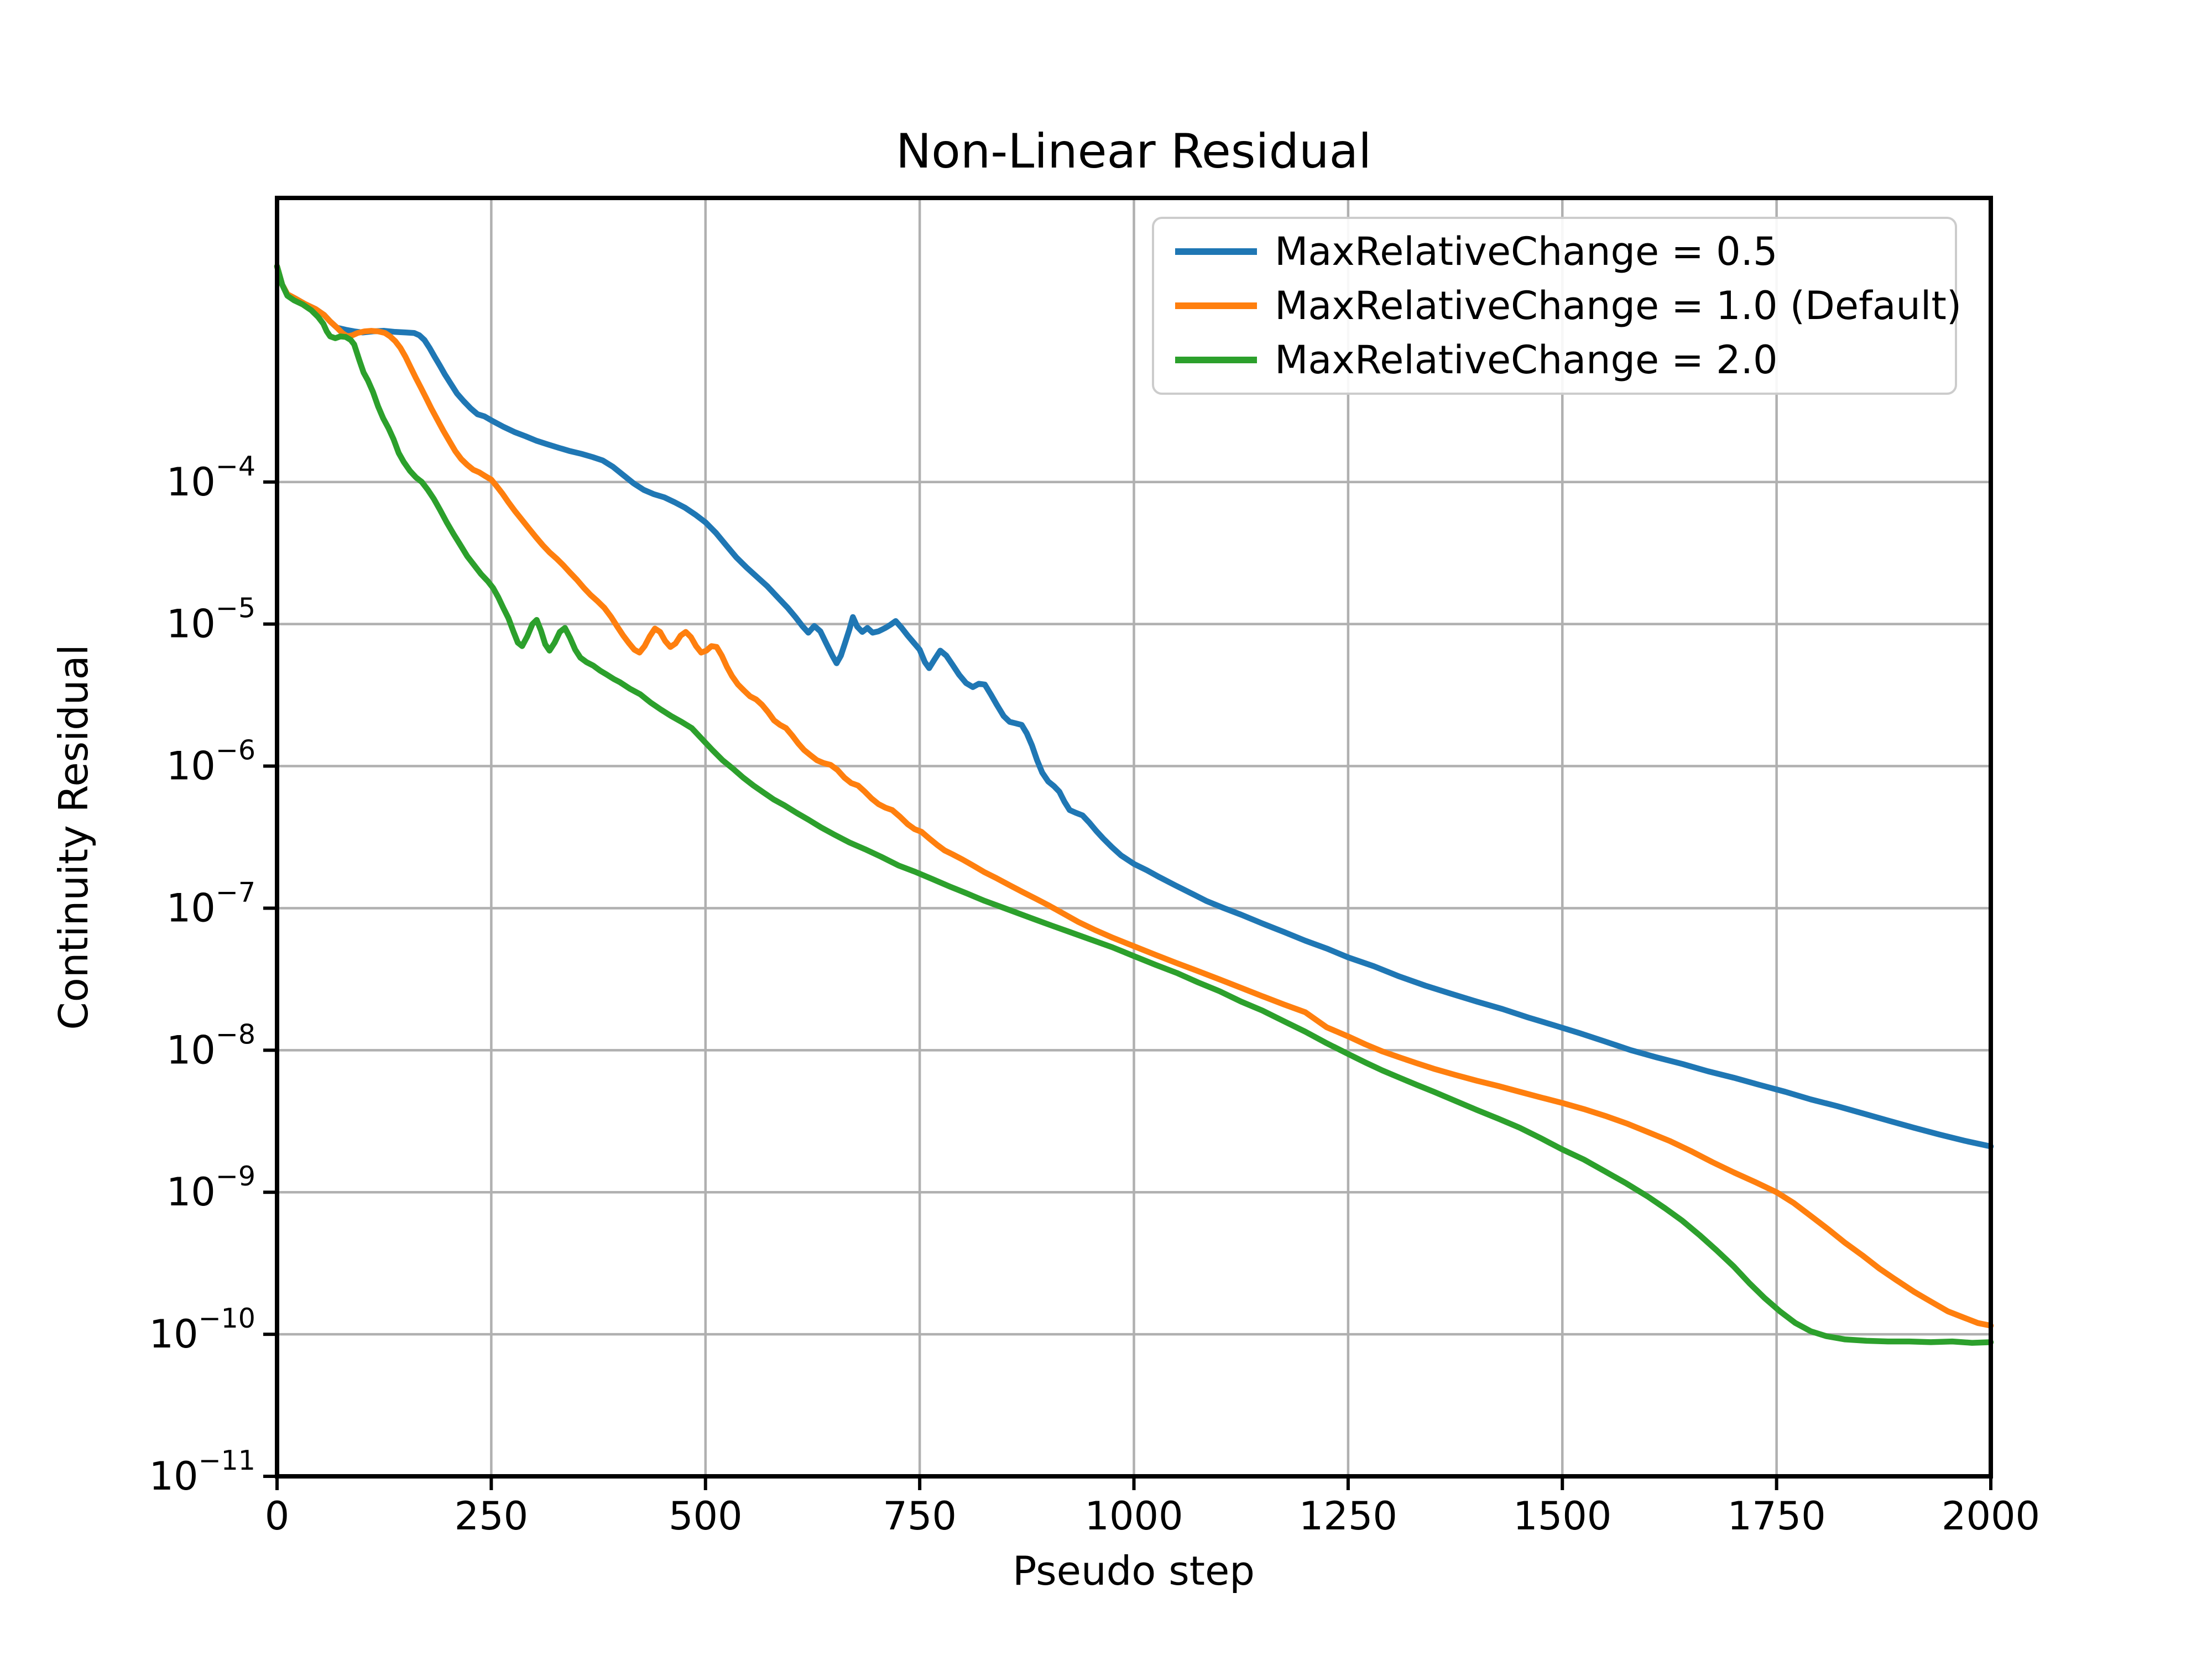 This screenshot has height=1661, width=2212. I want to click on y-tick-label-1e-4: 10⁻⁴, so click(211, 478).